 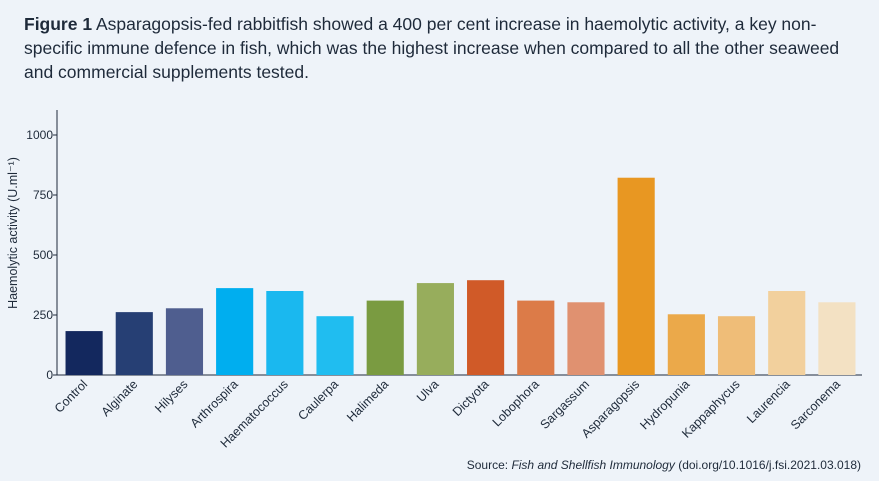 What do you see at coordinates (385, 337) in the screenshot?
I see `bar-halimeda` at bounding box center [385, 337].